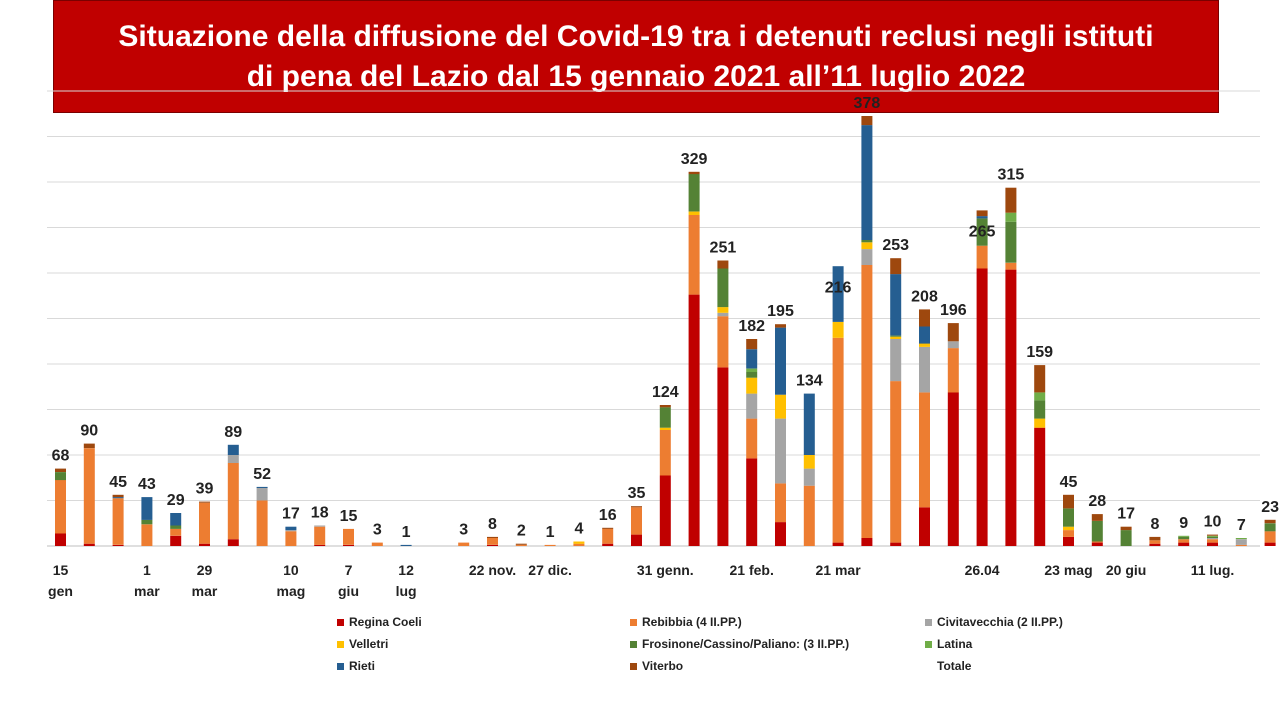 The image size is (1280, 720). What do you see at coordinates (291, 591) in the screenshot?
I see `x-tick-label: mag` at bounding box center [291, 591].